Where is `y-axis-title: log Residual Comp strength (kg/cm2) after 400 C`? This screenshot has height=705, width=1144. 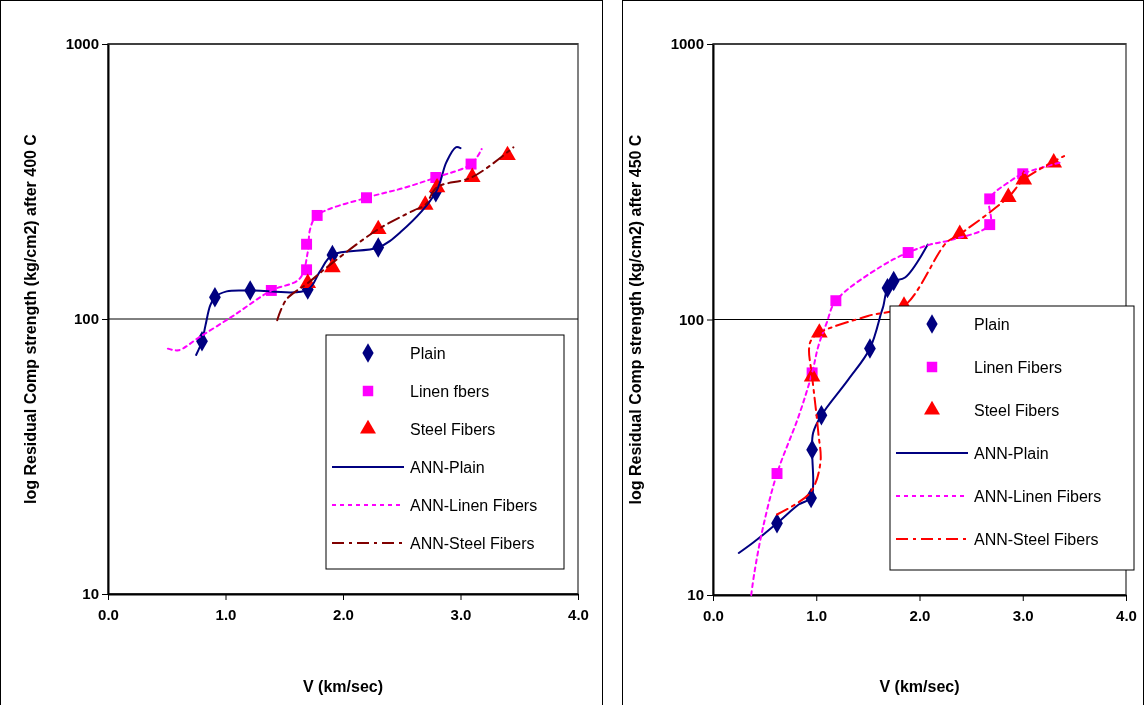
y-axis-title: log Residual Comp strength (kg/cm2) after 400 C is located at coordinates (30, 318).